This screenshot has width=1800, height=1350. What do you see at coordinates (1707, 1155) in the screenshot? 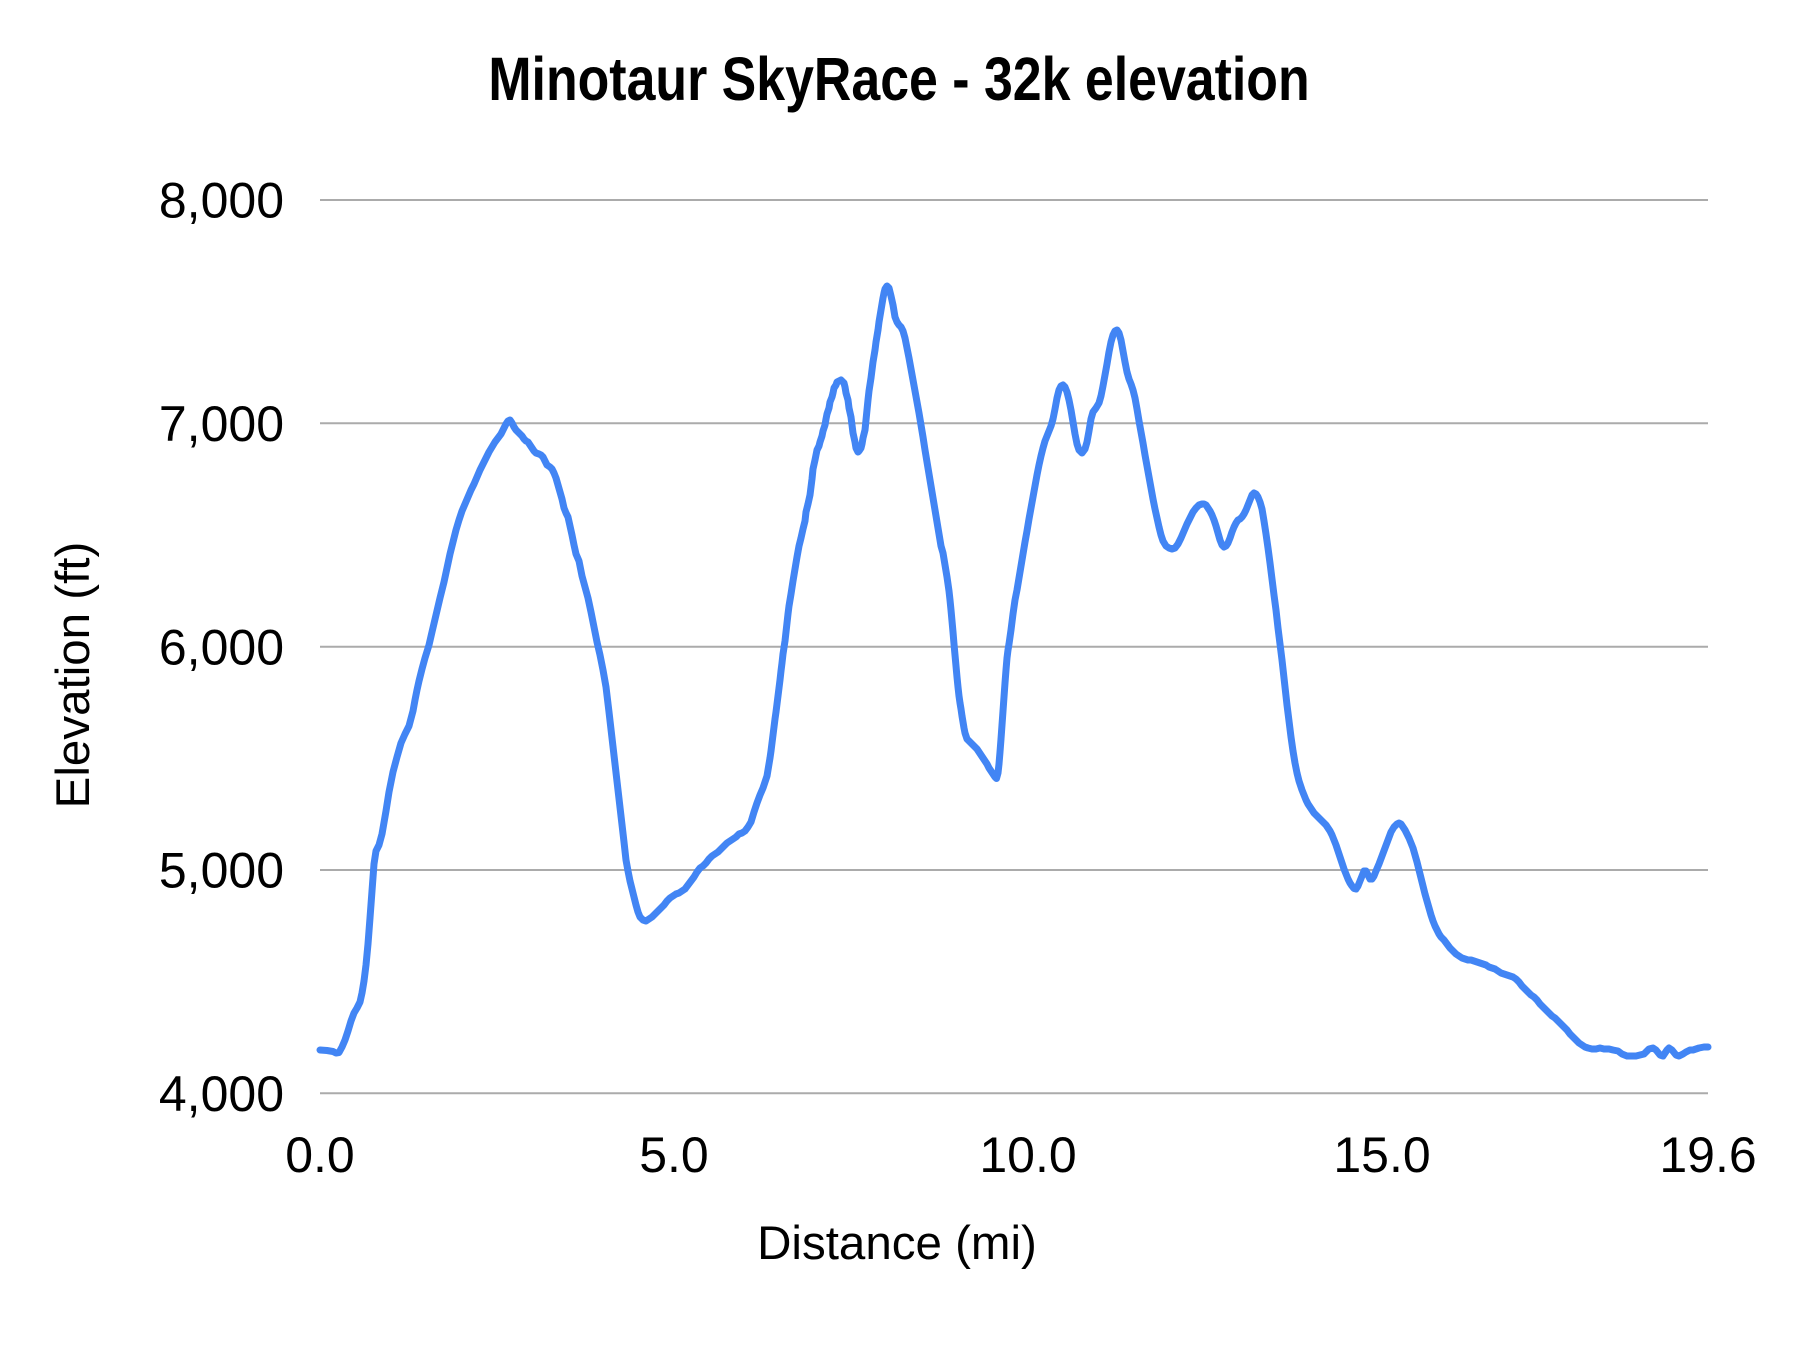
I see `svg-text: 19.6` at bounding box center [1707, 1155].